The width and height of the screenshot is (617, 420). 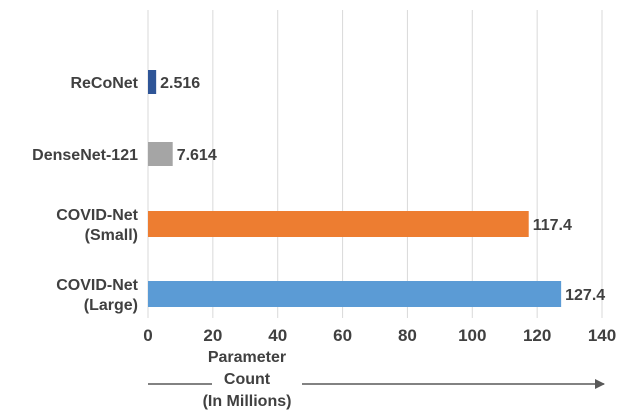 I want to click on x-tick-label: 0, so click(x=147, y=335).